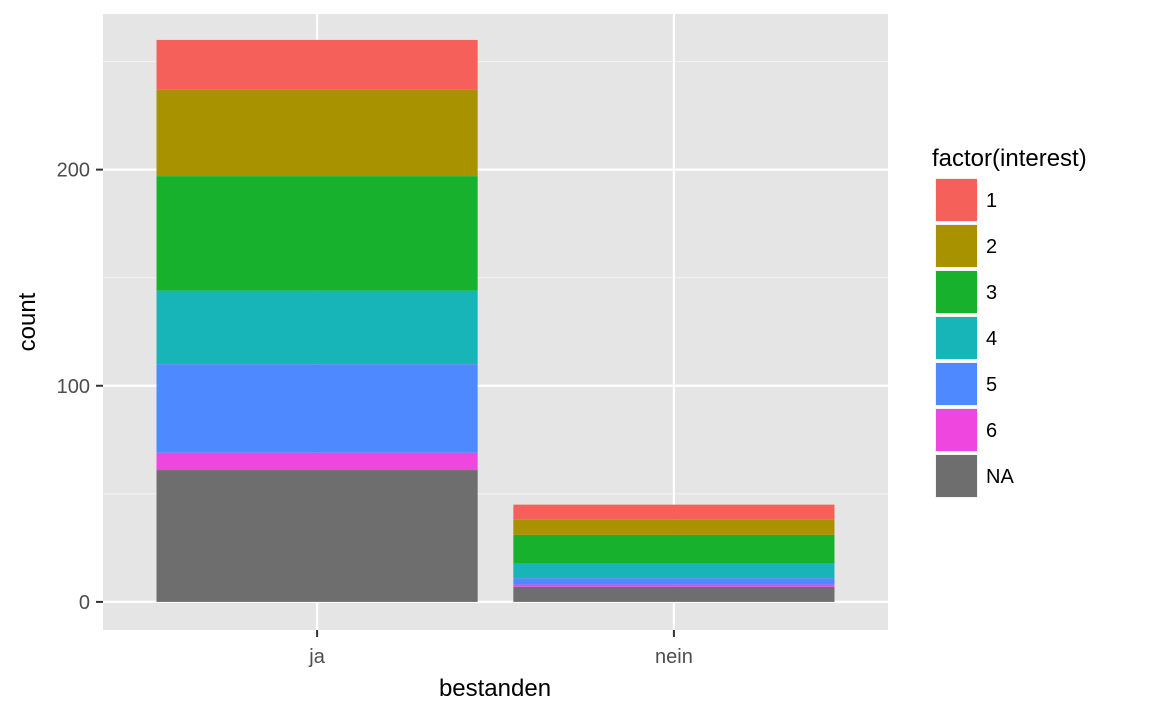 The image size is (1152, 711). What do you see at coordinates (991, 293) in the screenshot?
I see `legend-label-3: 3` at bounding box center [991, 293].